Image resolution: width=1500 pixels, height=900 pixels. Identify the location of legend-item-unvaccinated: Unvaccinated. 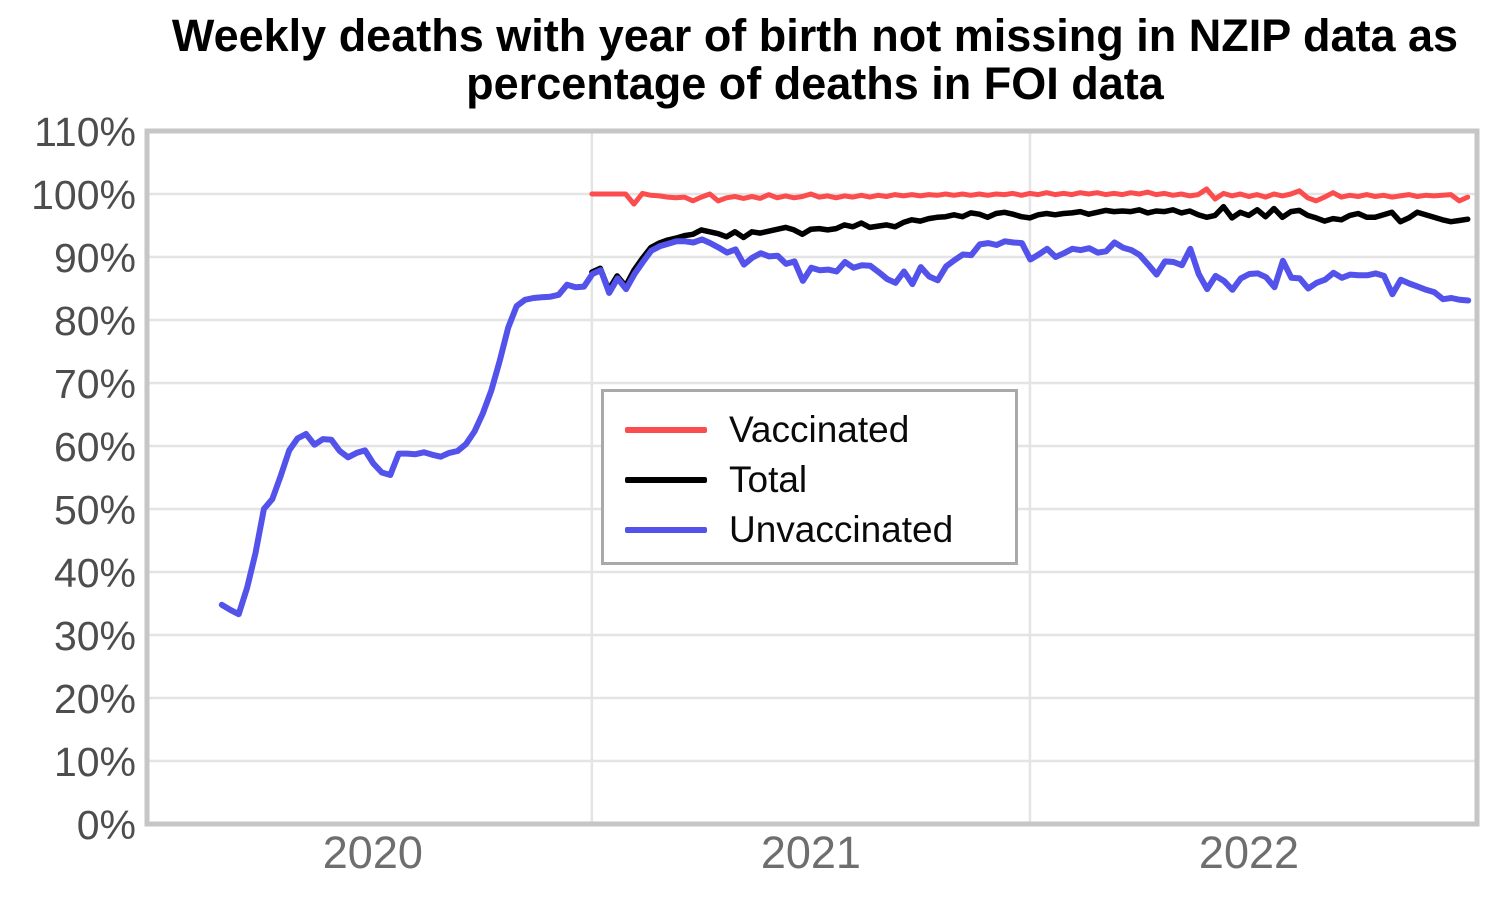
(820, 530).